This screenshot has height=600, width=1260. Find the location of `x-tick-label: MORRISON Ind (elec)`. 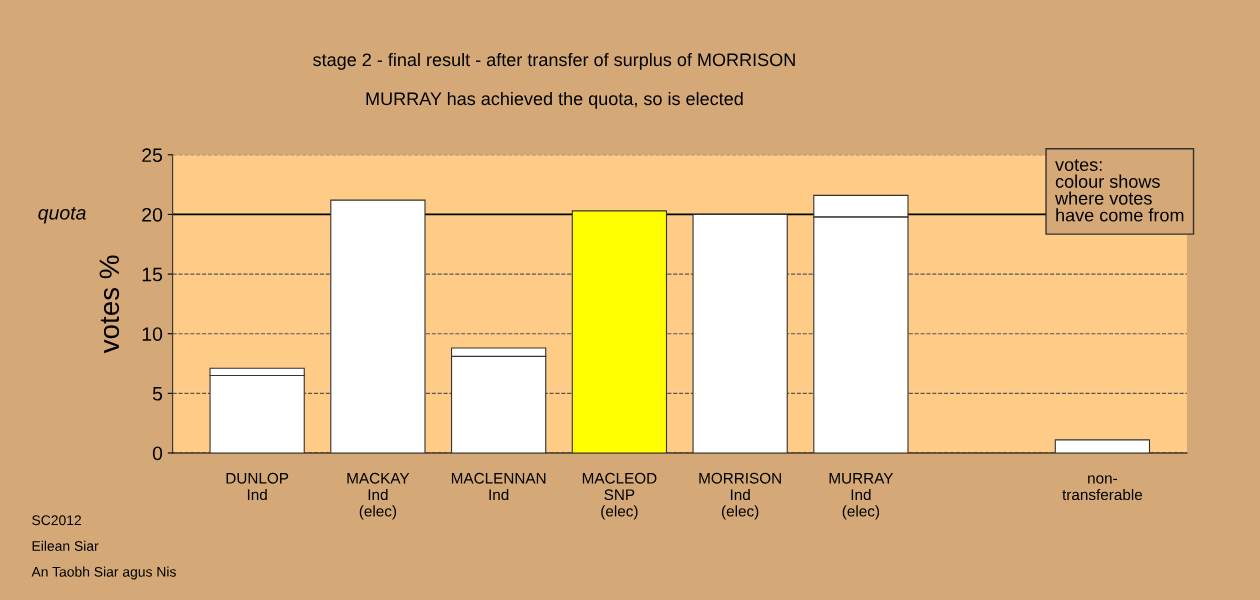

x-tick-label: MORRISON Ind (elec) is located at coordinates (740, 496).